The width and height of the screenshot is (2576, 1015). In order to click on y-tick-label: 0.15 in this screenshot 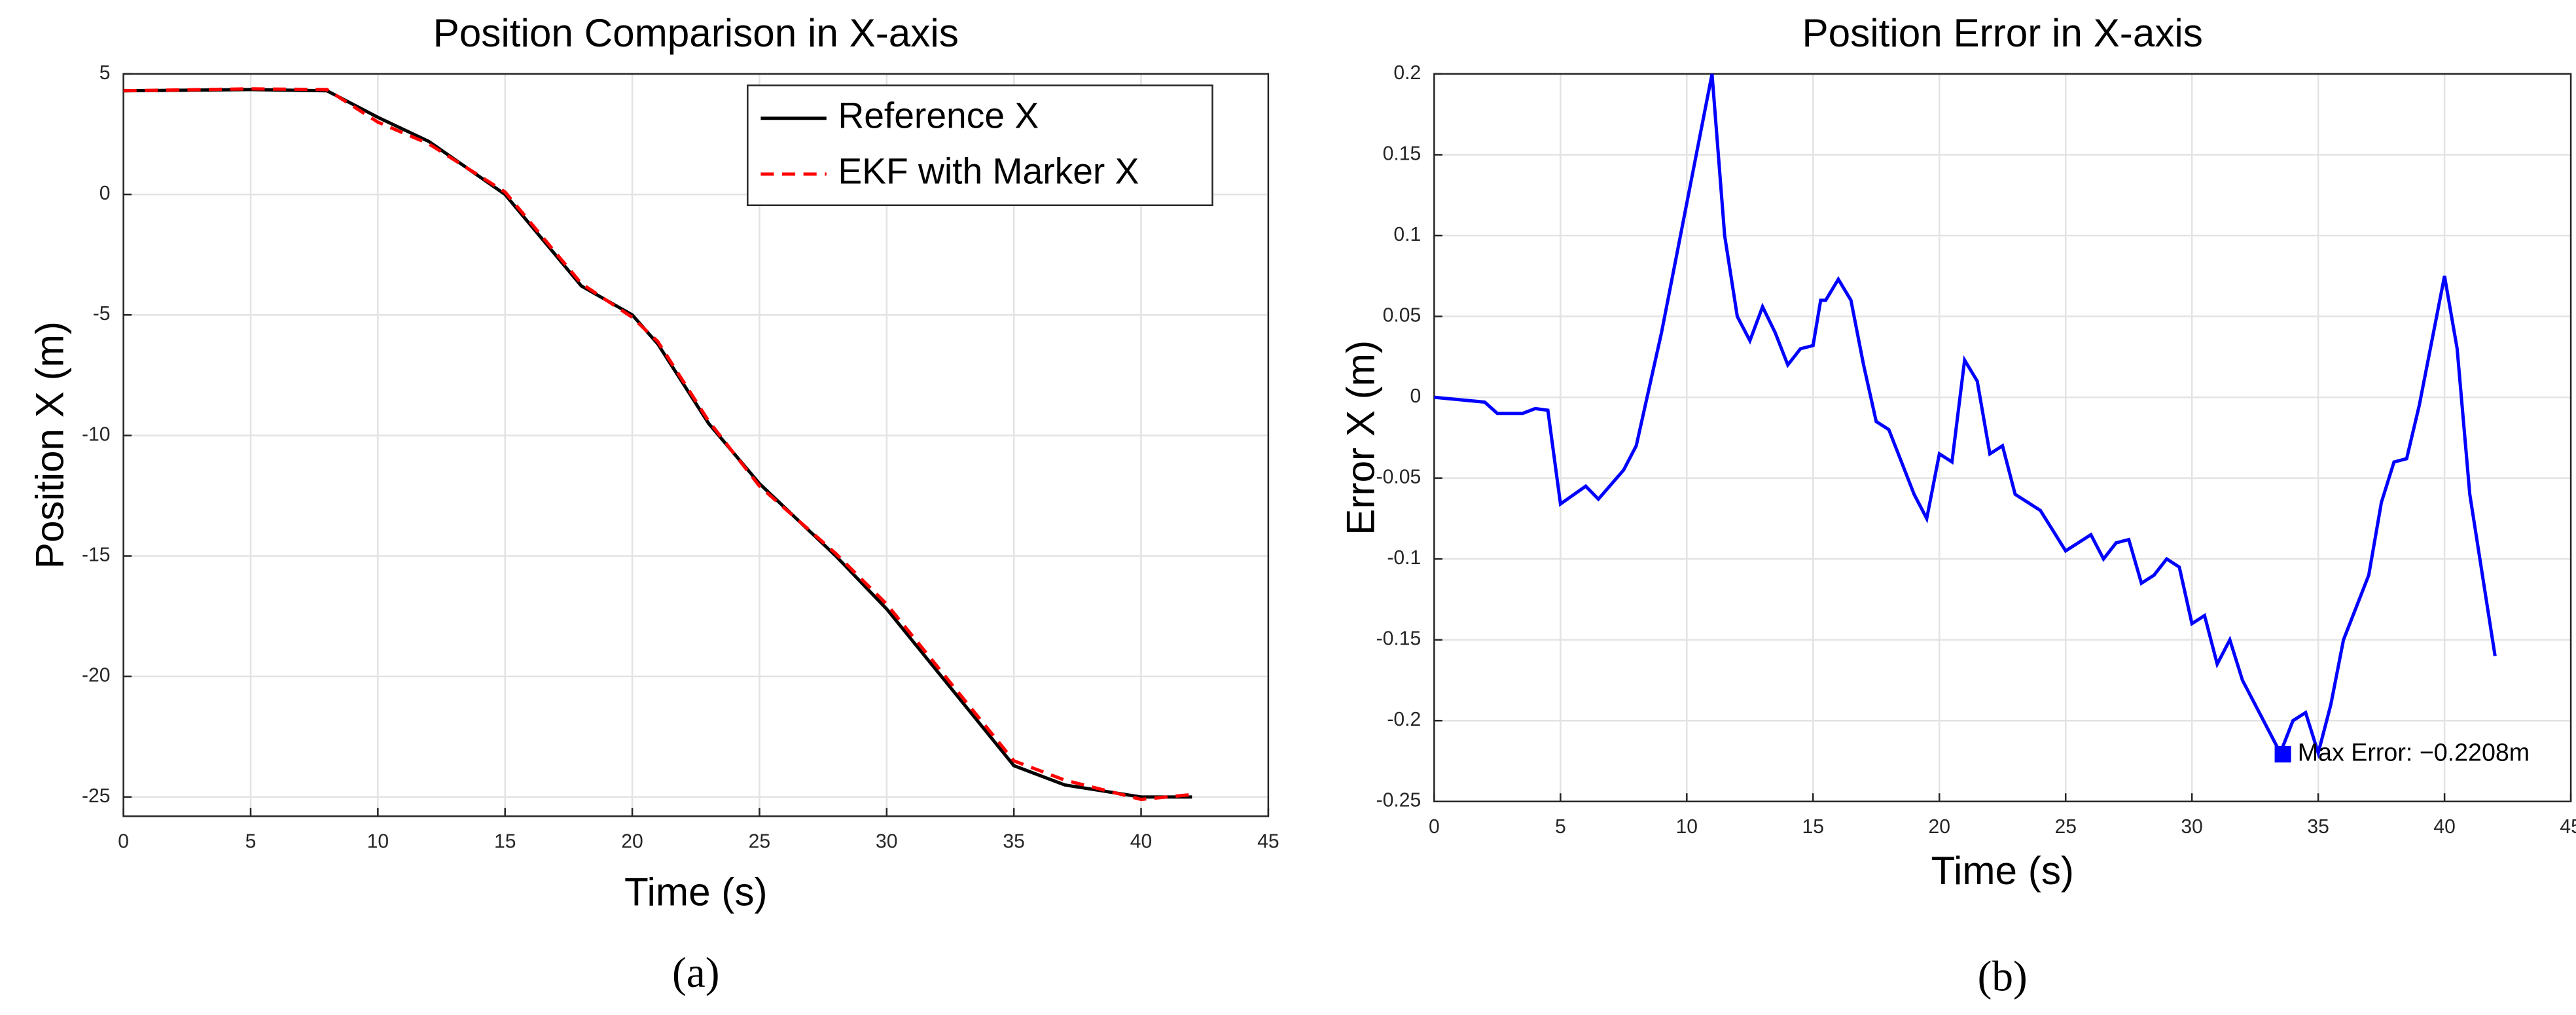, I will do `click(1402, 153)`.